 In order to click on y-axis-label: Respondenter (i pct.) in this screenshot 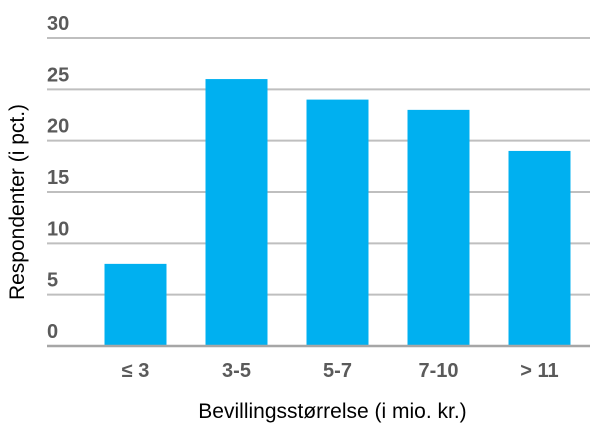, I will do `click(17, 202)`.